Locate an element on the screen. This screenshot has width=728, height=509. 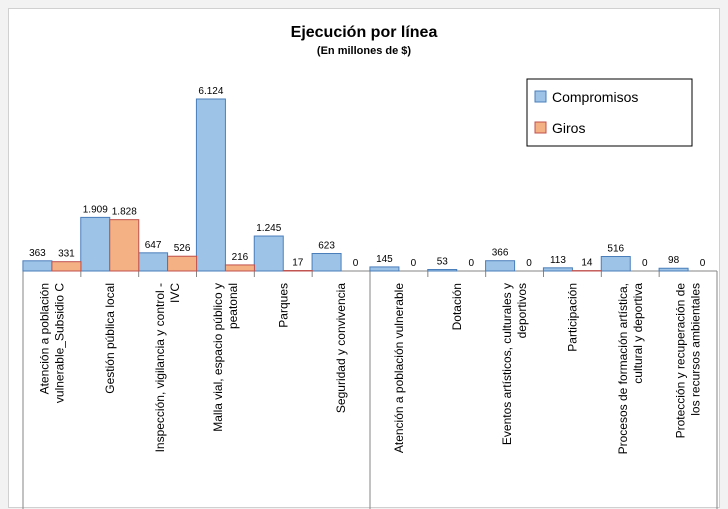
category-label-6: Atención a población vulnerable is located at coordinates (399, 368).